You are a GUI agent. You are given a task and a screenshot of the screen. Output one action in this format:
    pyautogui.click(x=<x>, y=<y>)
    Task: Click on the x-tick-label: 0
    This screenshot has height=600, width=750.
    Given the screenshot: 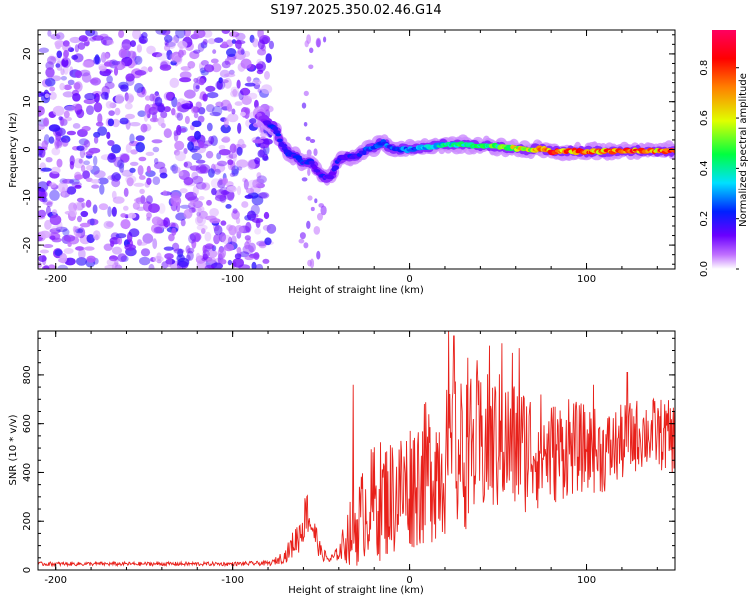 What is the action you would take?
    pyautogui.click(x=409, y=580)
    